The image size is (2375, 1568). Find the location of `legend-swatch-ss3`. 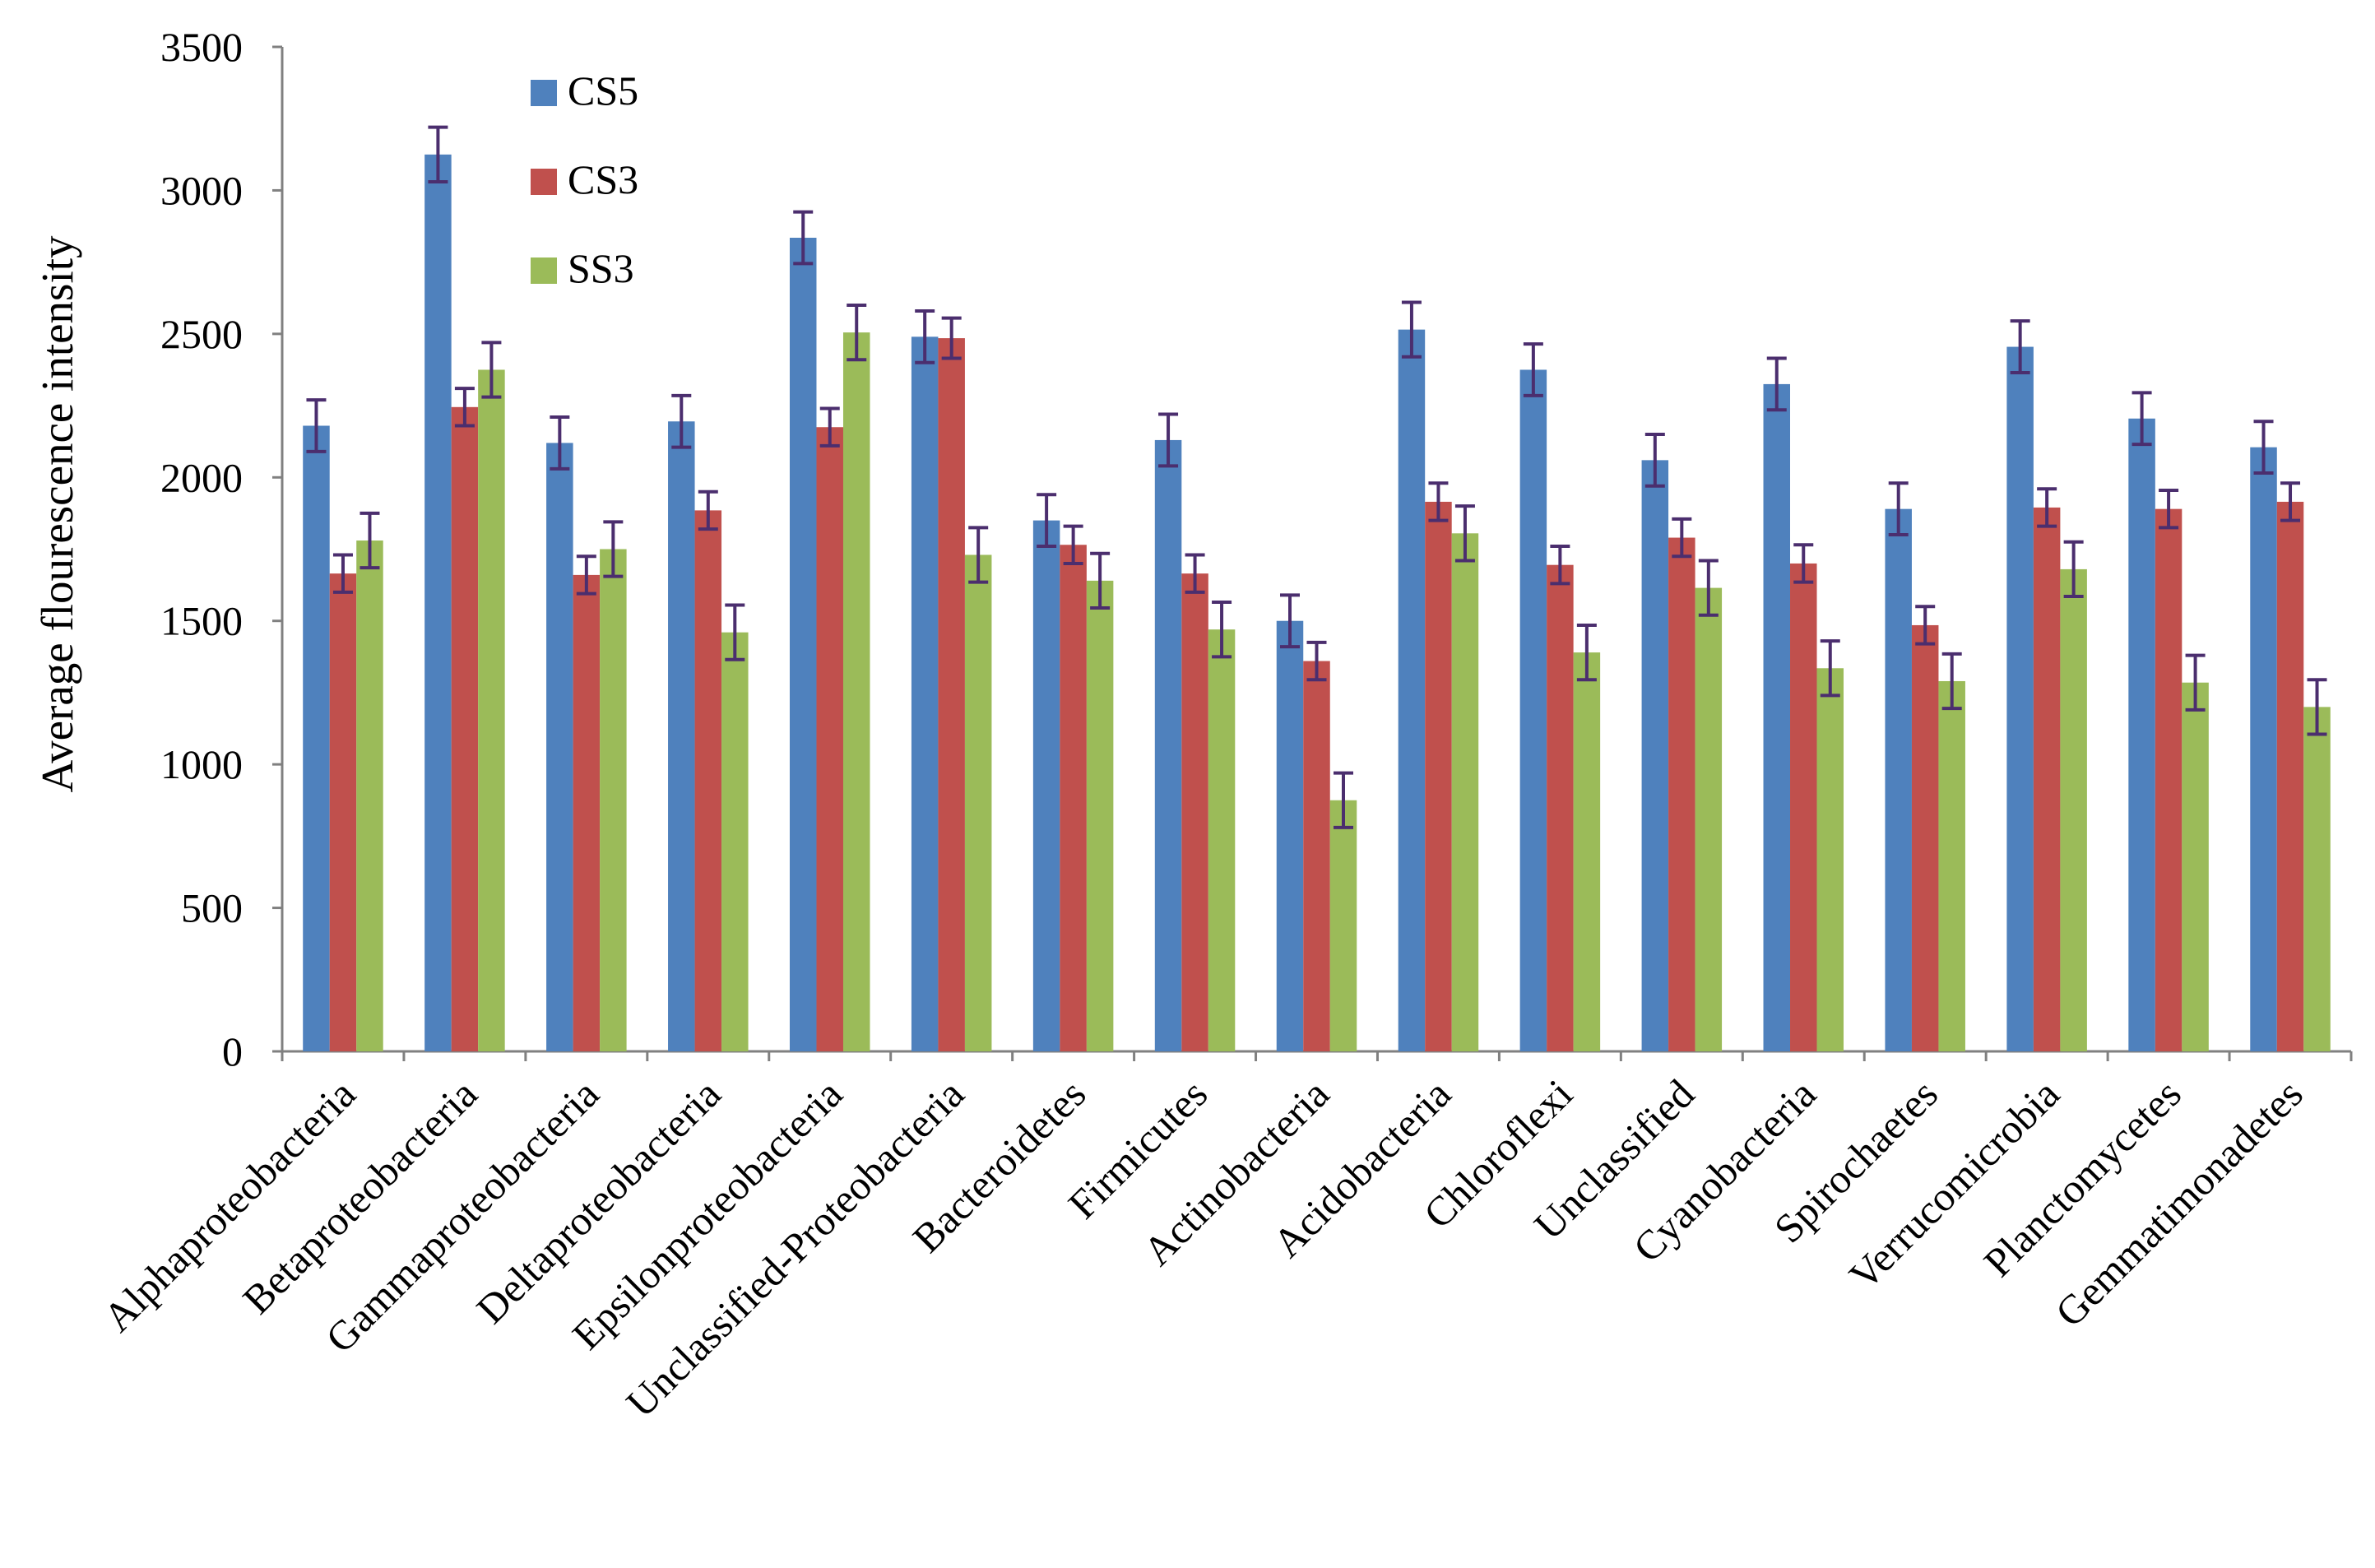

legend-swatch-ss3 is located at coordinates (544, 270).